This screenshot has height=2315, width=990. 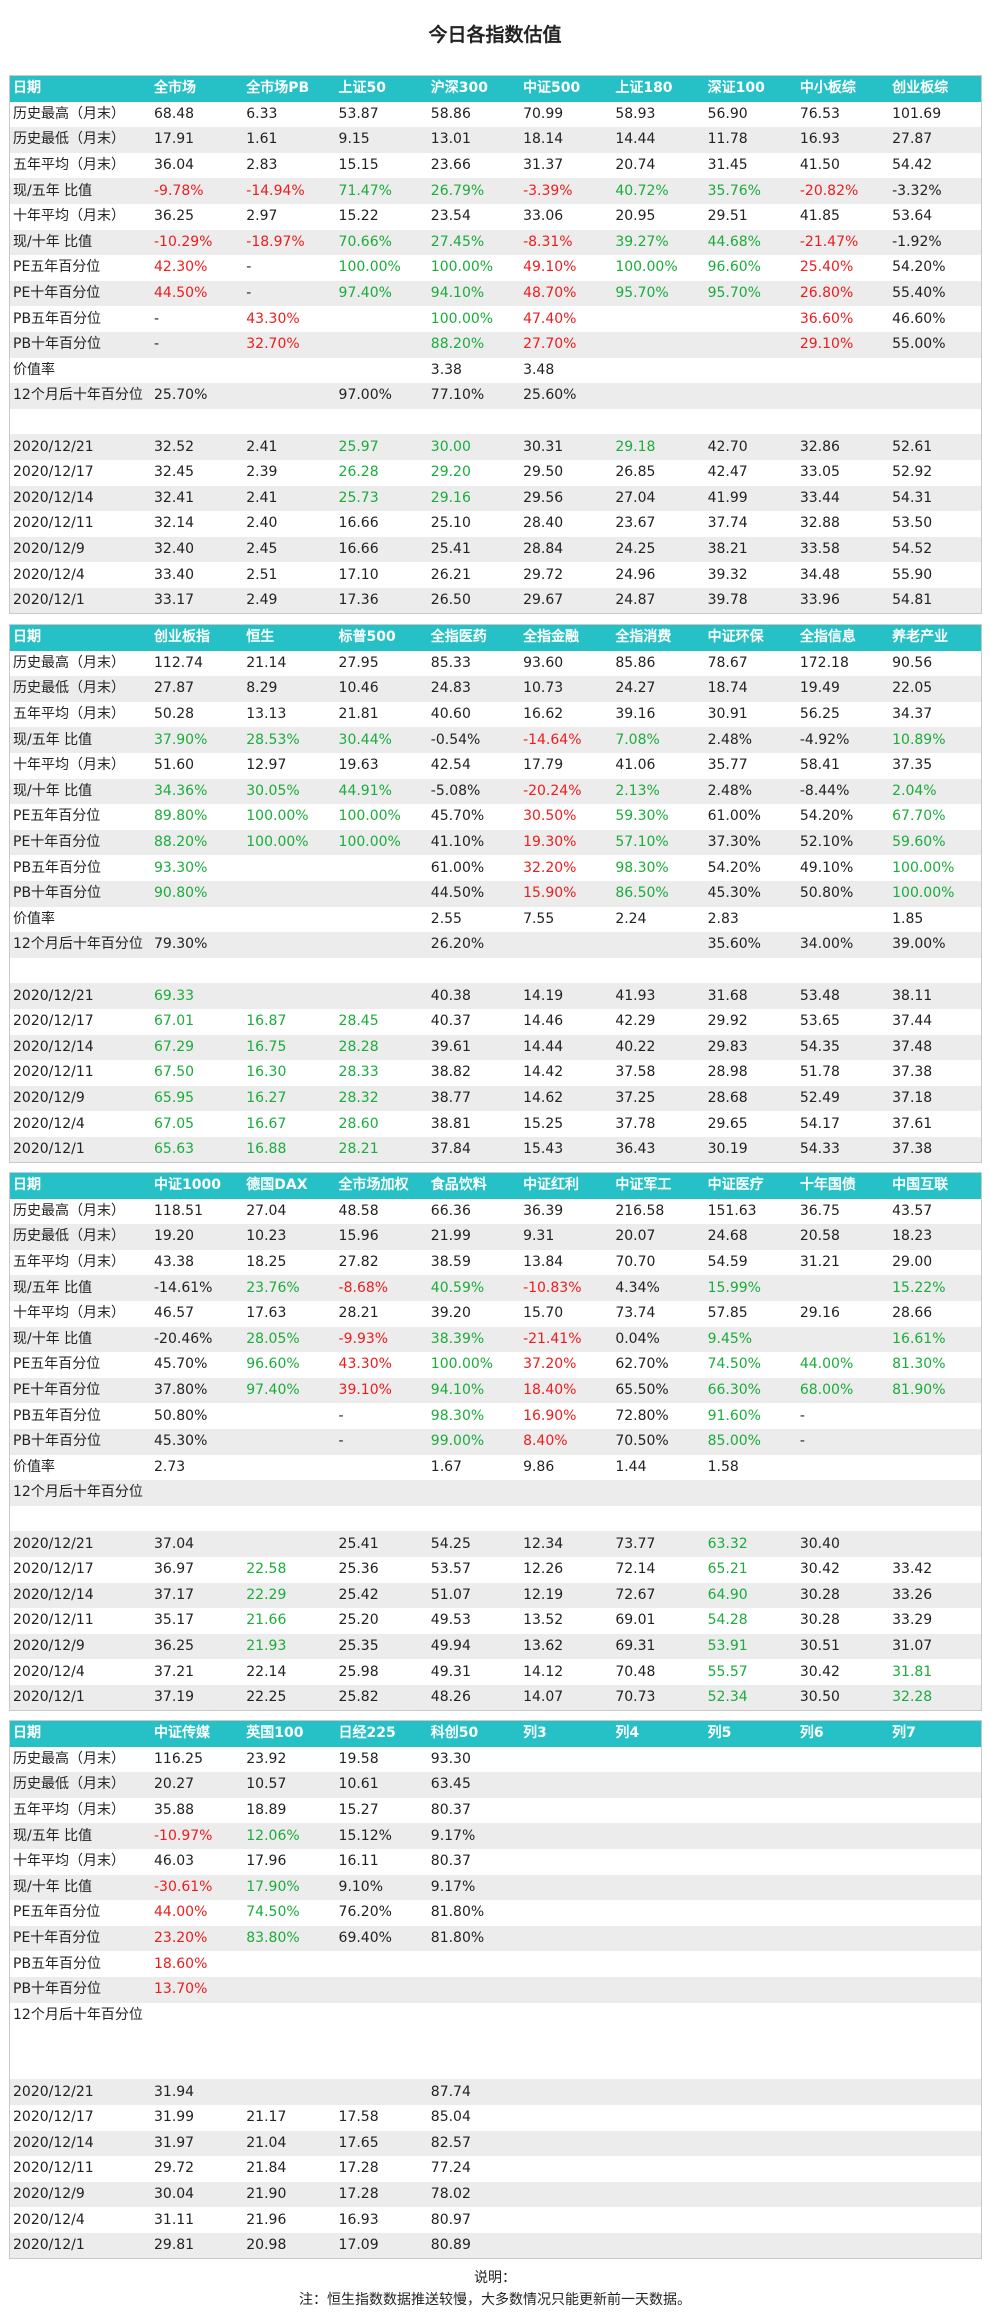 What do you see at coordinates (658, 1595) in the screenshot?
I see `table-cell: 72.67` at bounding box center [658, 1595].